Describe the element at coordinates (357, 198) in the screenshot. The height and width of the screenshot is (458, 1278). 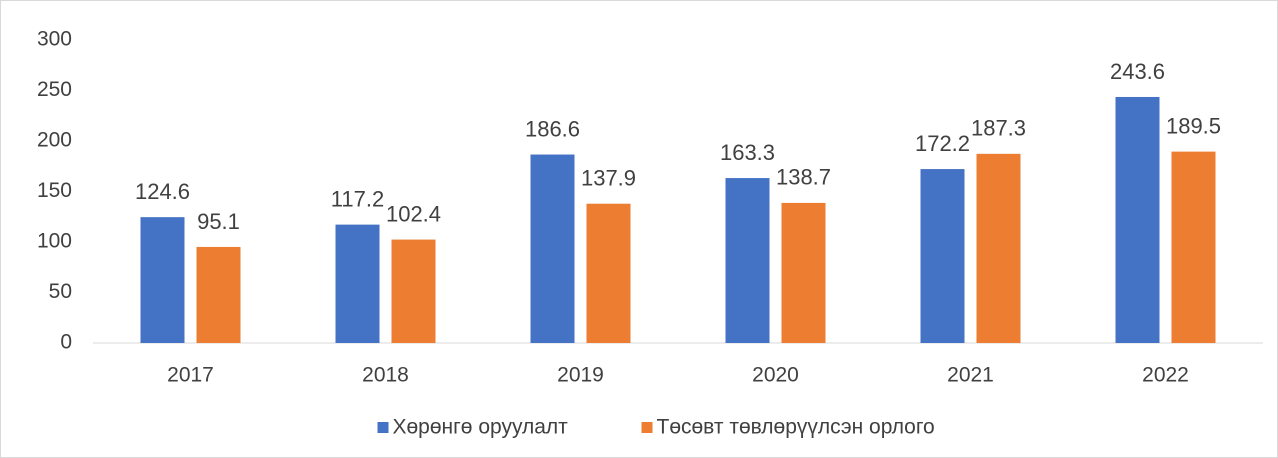
I see `data-label: 117.2` at that location.